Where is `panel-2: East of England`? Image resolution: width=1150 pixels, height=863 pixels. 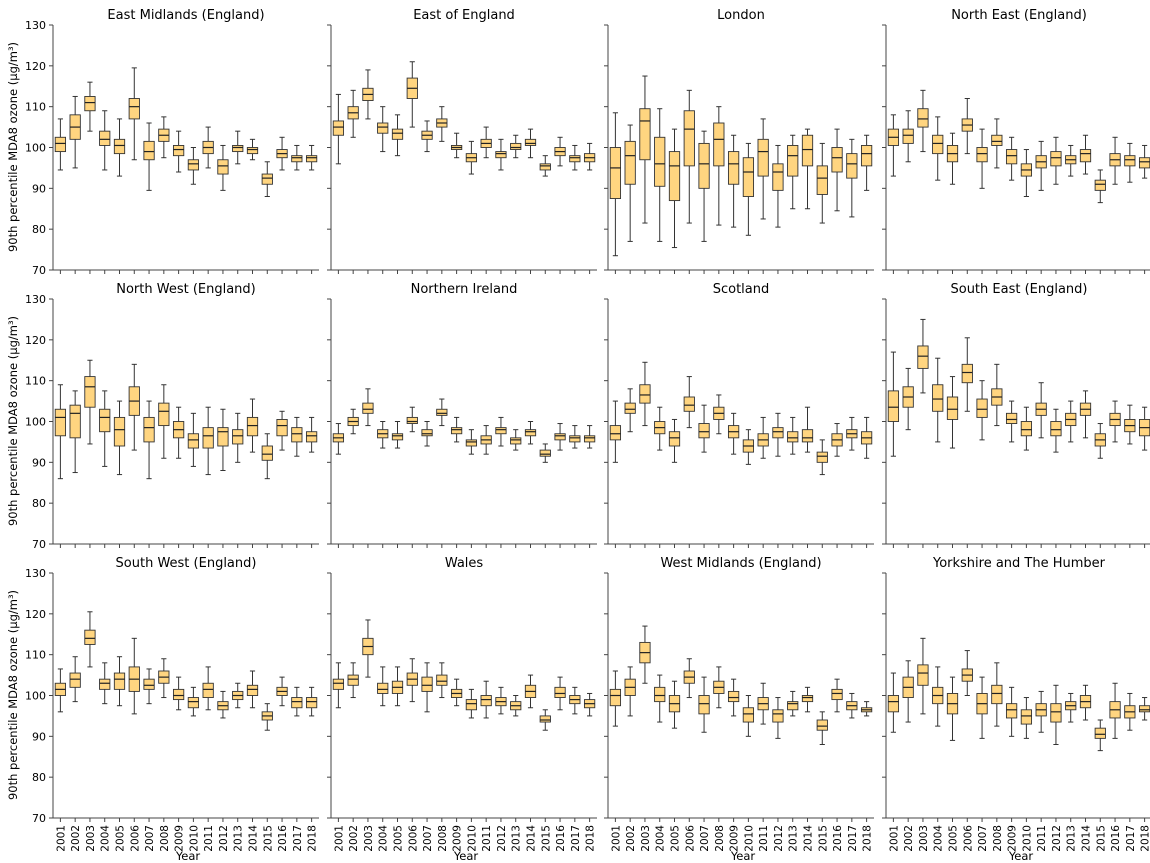 panel-2: East of England is located at coordinates (462, 141).